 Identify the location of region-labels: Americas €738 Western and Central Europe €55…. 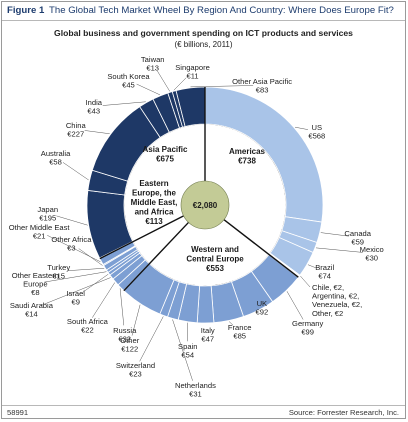
(198, 209).